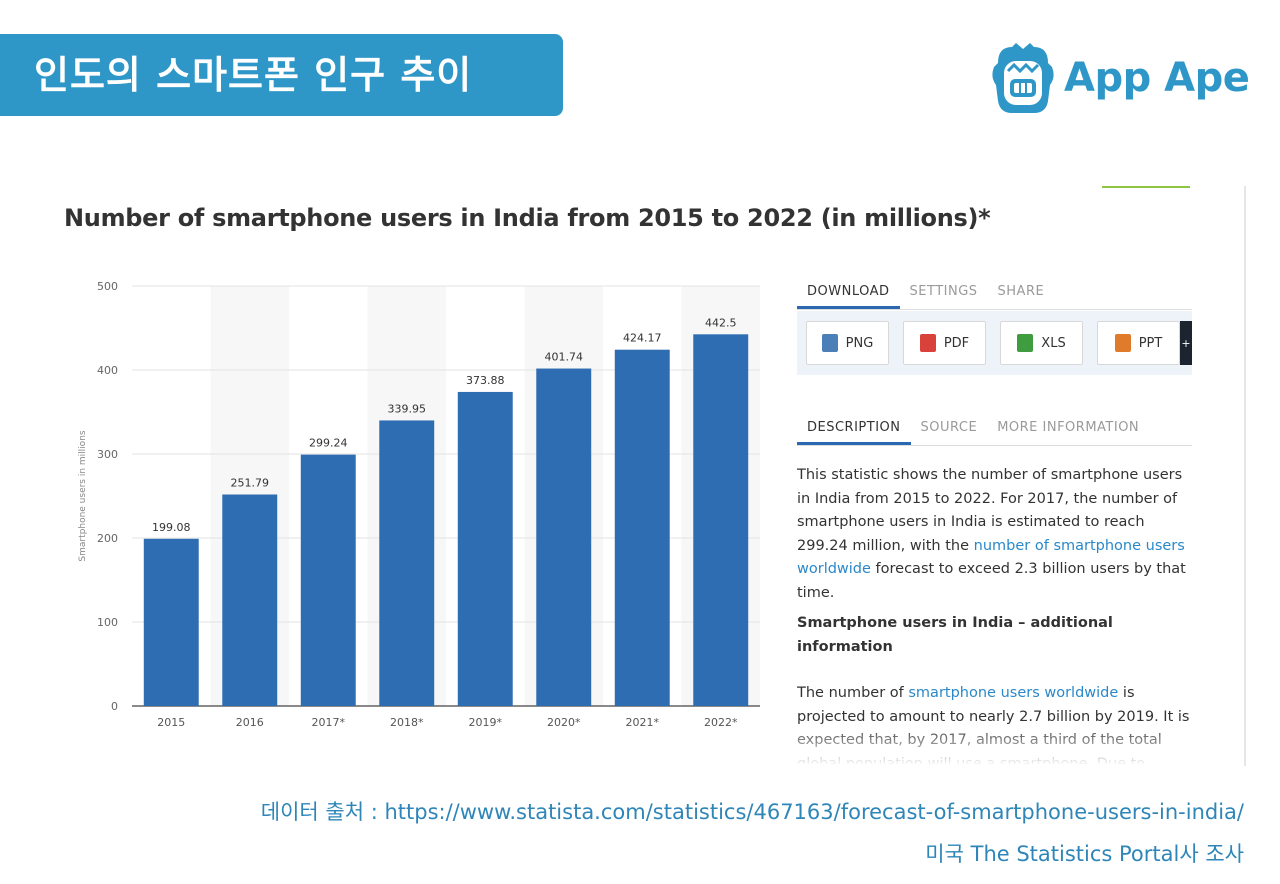 The image size is (1280, 884). I want to click on x-tick-label: 2019*, so click(486, 722).